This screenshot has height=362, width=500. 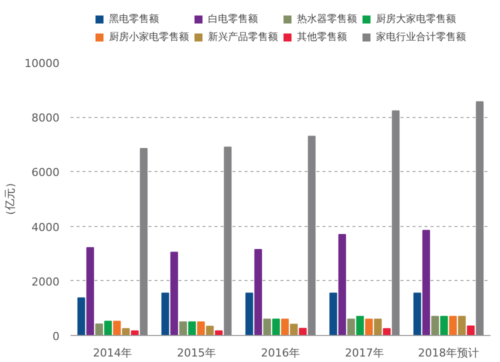 What do you see at coordinates (42, 63) in the screenshot?
I see `y-tick-label: 10000` at bounding box center [42, 63].